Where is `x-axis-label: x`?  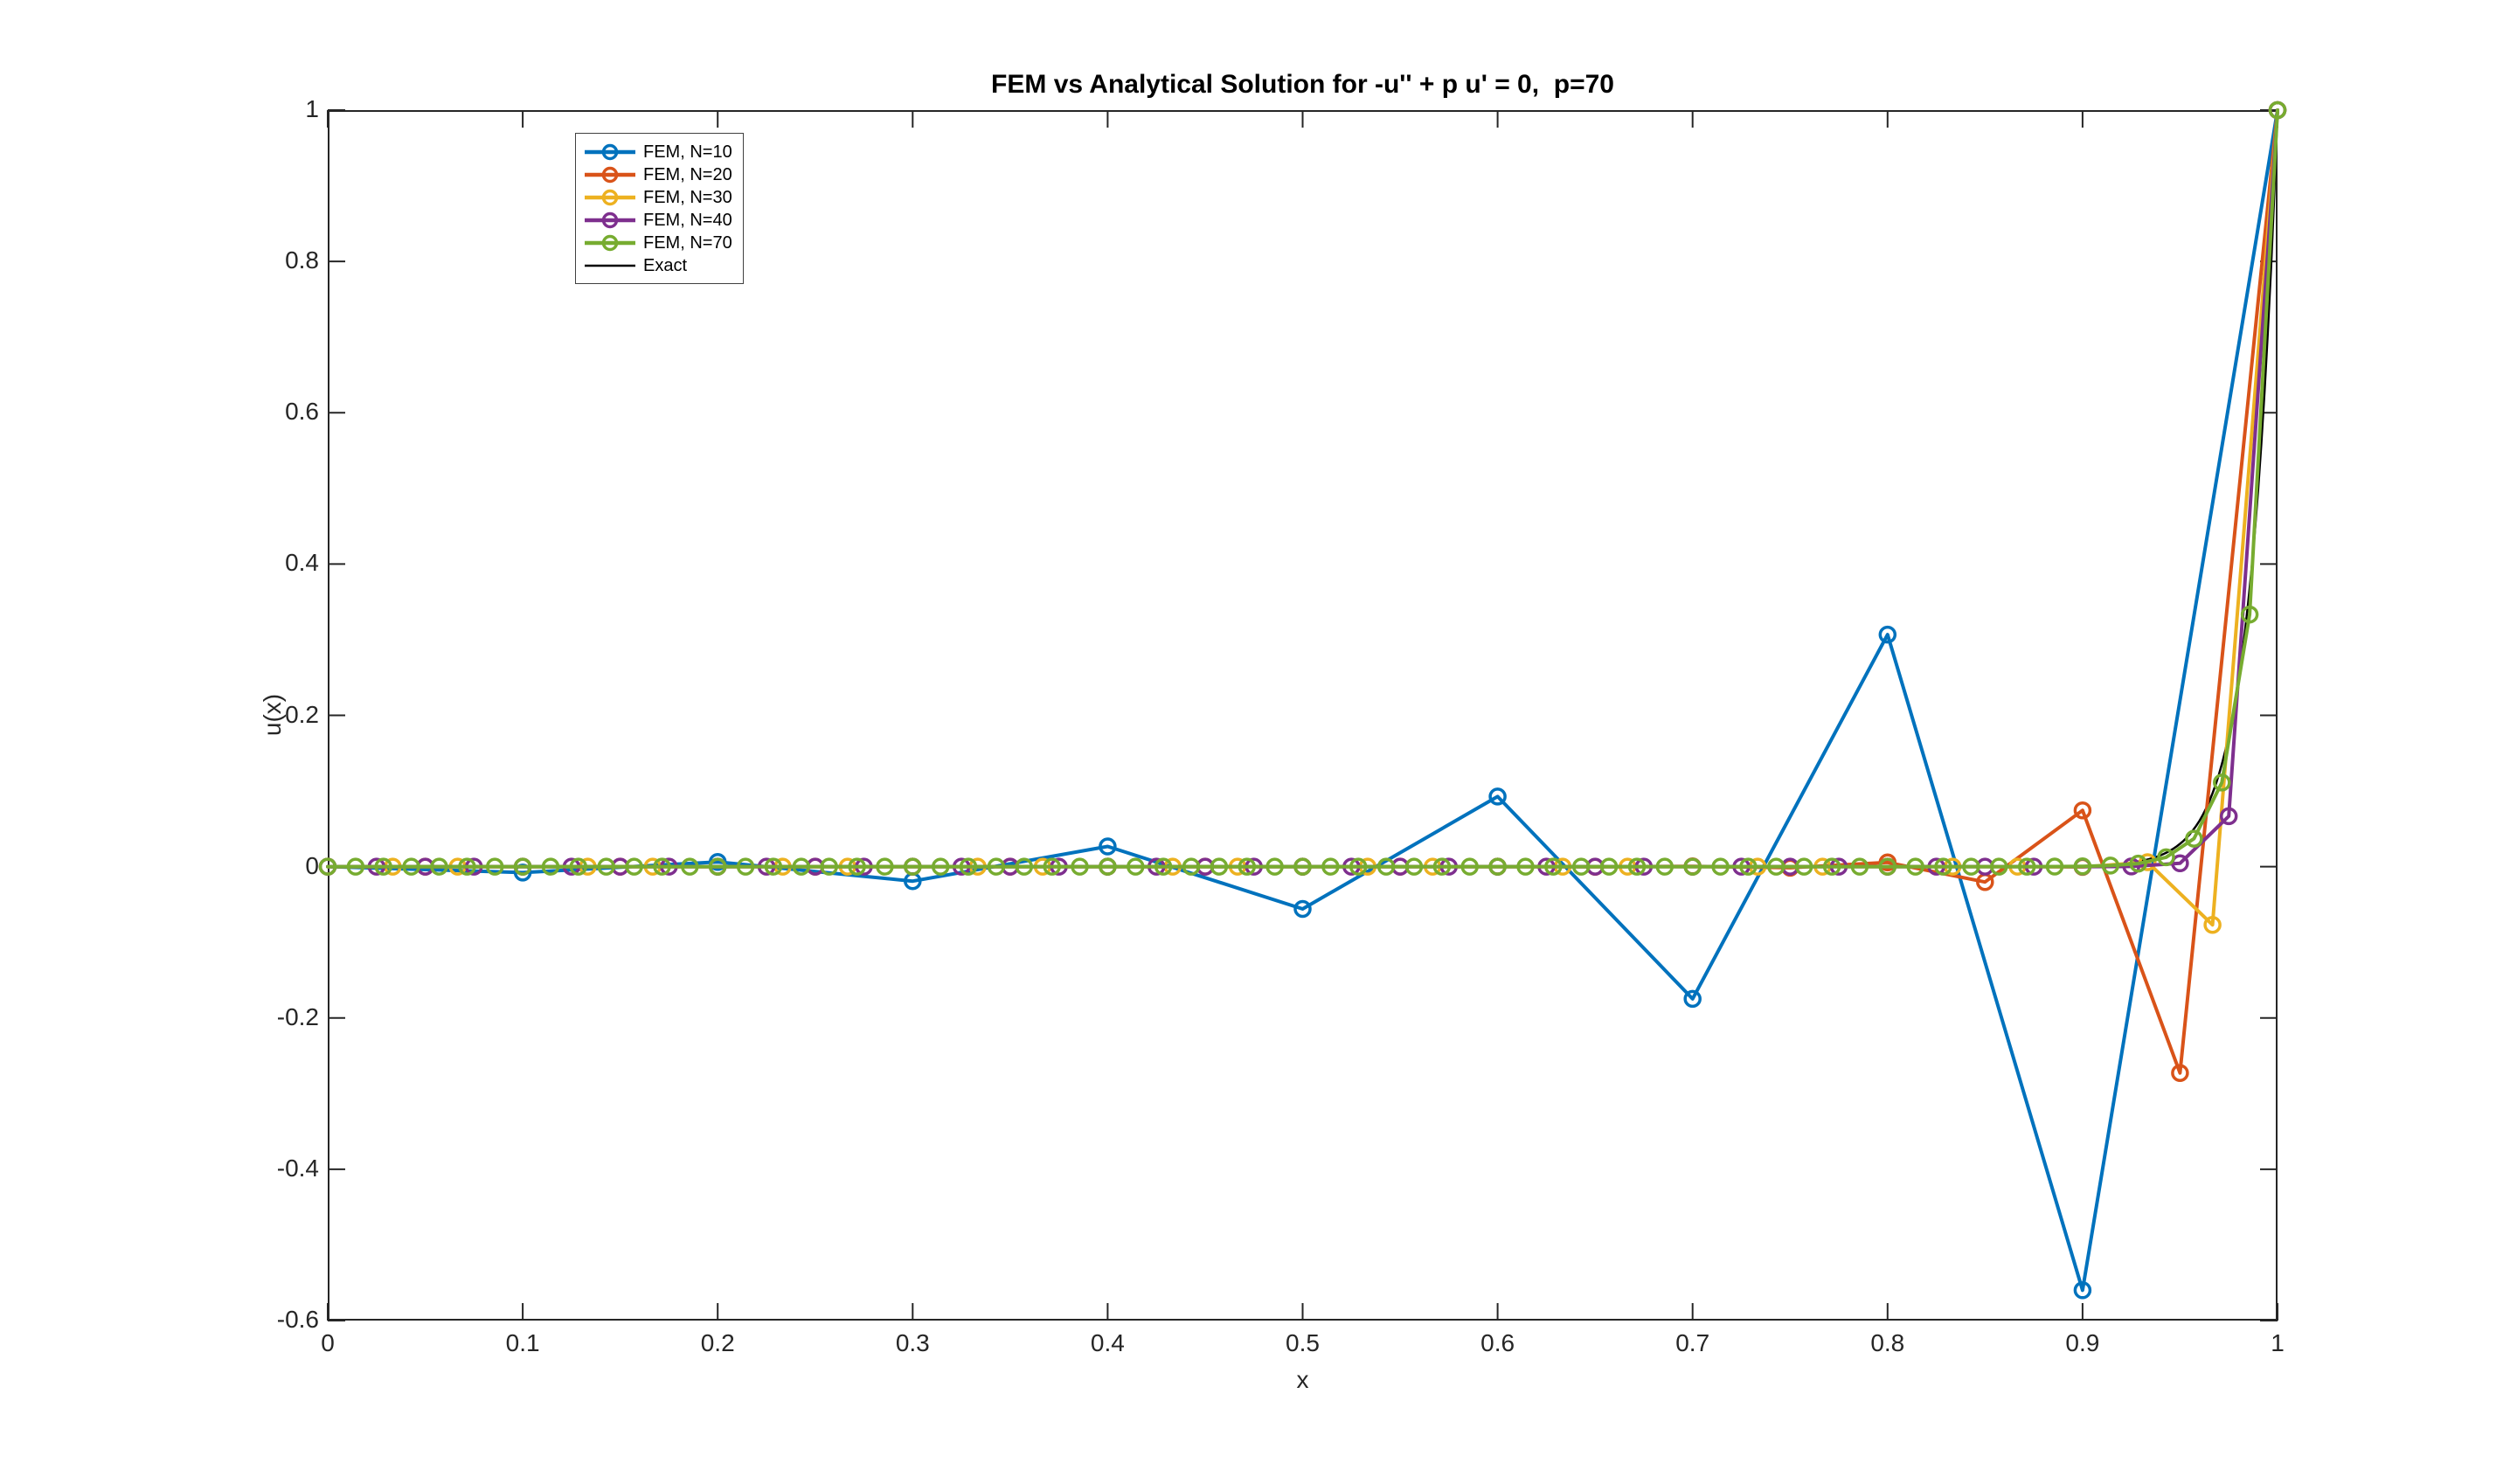
x-axis-label: x is located at coordinates (1302, 1379).